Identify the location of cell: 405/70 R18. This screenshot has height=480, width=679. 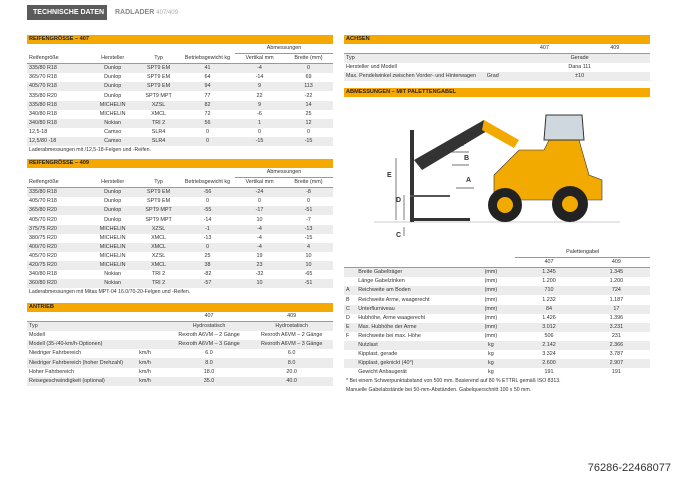
(43, 201).